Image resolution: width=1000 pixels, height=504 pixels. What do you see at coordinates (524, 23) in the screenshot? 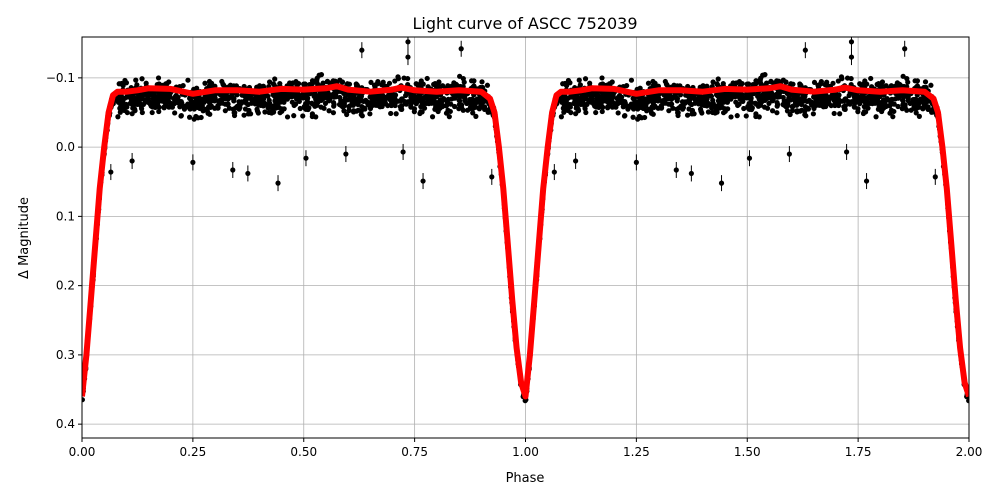
I see `chart-title: Light curve of ASCC 752039` at bounding box center [524, 23].